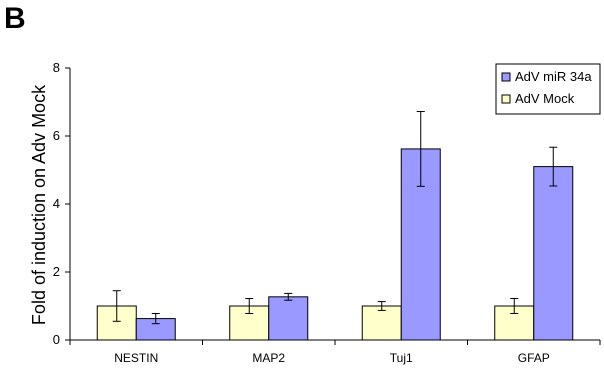 This screenshot has width=604, height=372. I want to click on x-tick-label: GFAP, so click(534, 358).